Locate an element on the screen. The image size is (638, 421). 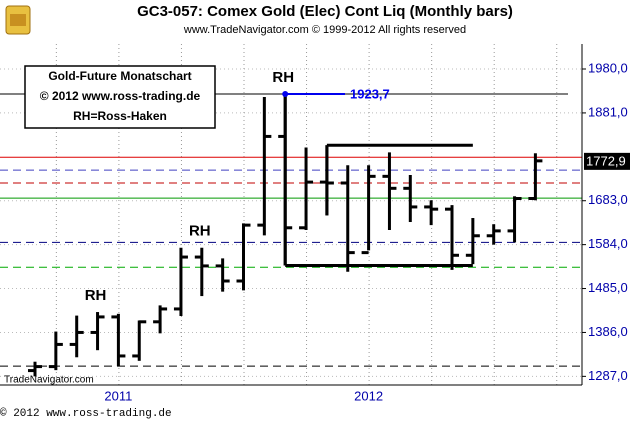
last-price-label: 1772,9 is located at coordinates (606, 160).